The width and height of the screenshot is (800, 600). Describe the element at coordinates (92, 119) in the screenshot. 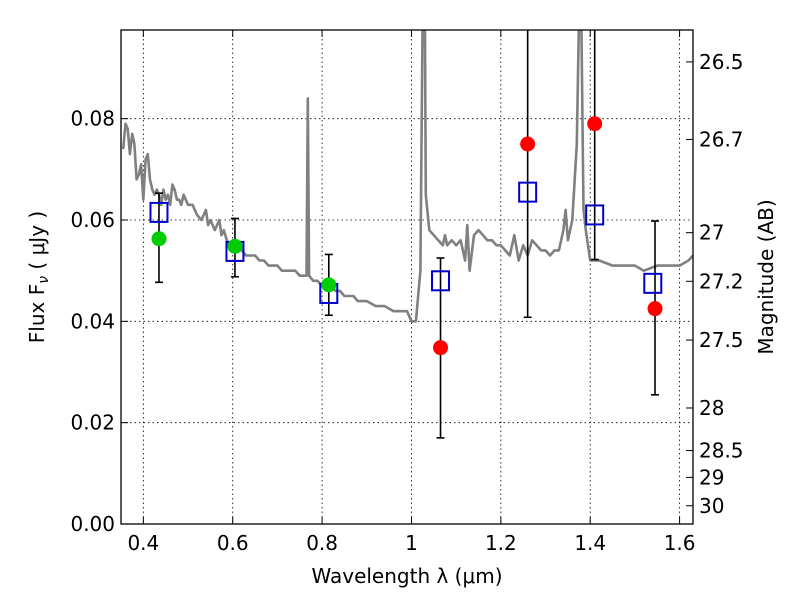

I see `y-tick-label: 0.08` at that location.